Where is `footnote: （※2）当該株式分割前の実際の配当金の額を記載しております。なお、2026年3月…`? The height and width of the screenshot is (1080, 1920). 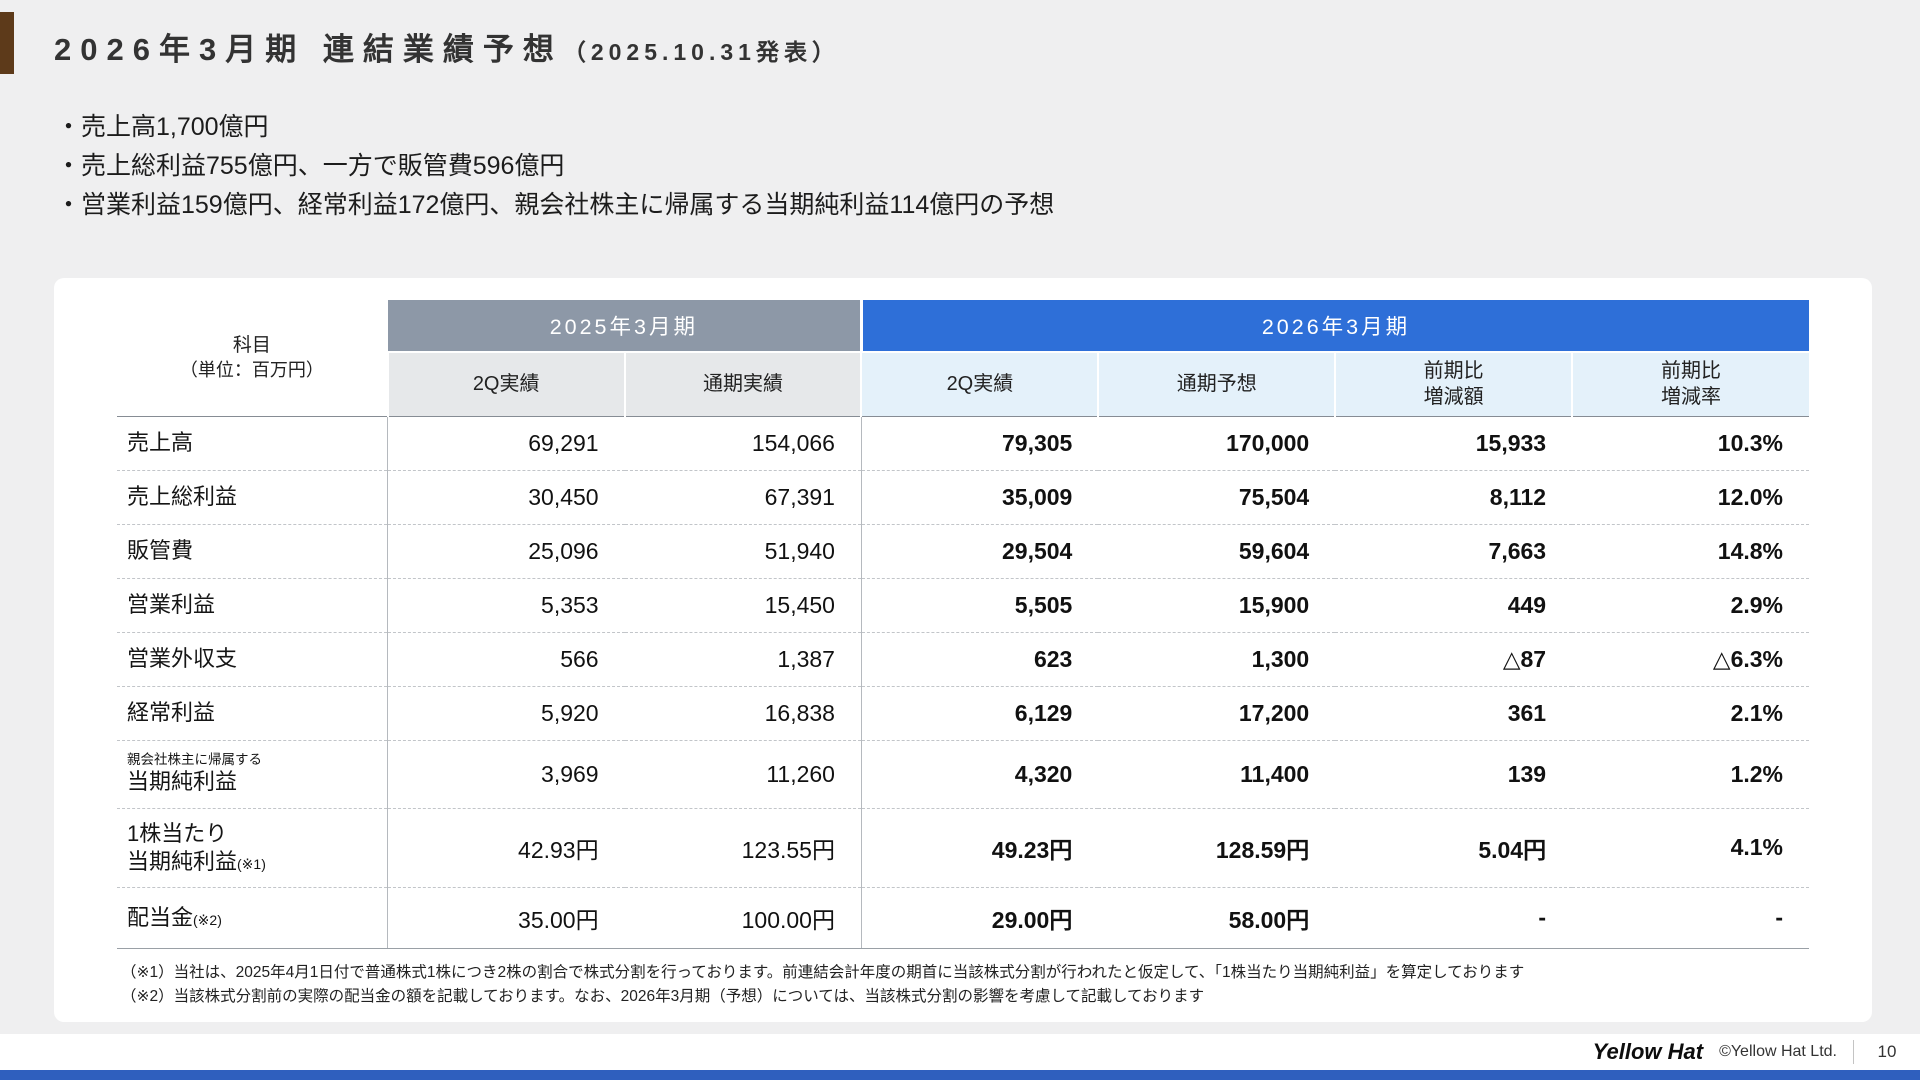
footnote: （※2）当該株式分割前の実際の配当金の額を記載しております。なお、2026年3月… is located at coordinates (663, 996).